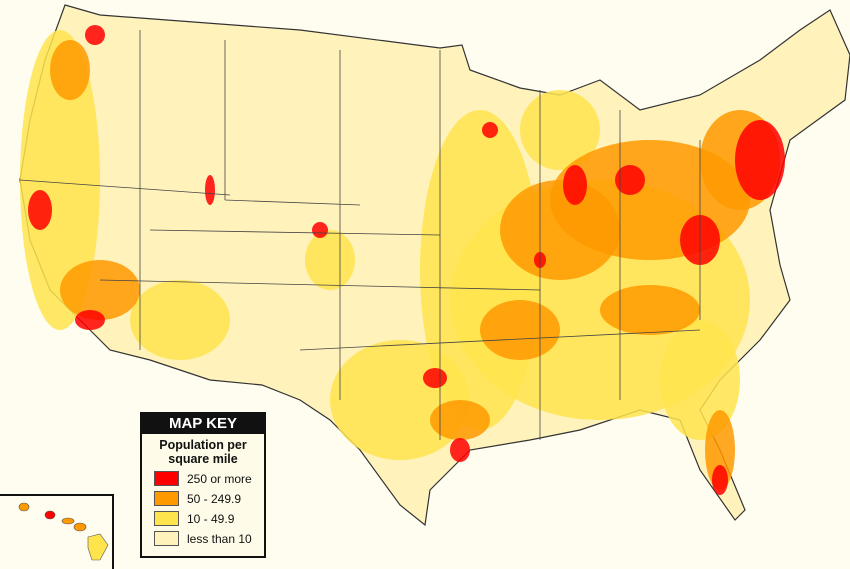 The width and height of the screenshot is (850, 569). I want to click on subtitle-line-1: Population per, so click(203, 445).